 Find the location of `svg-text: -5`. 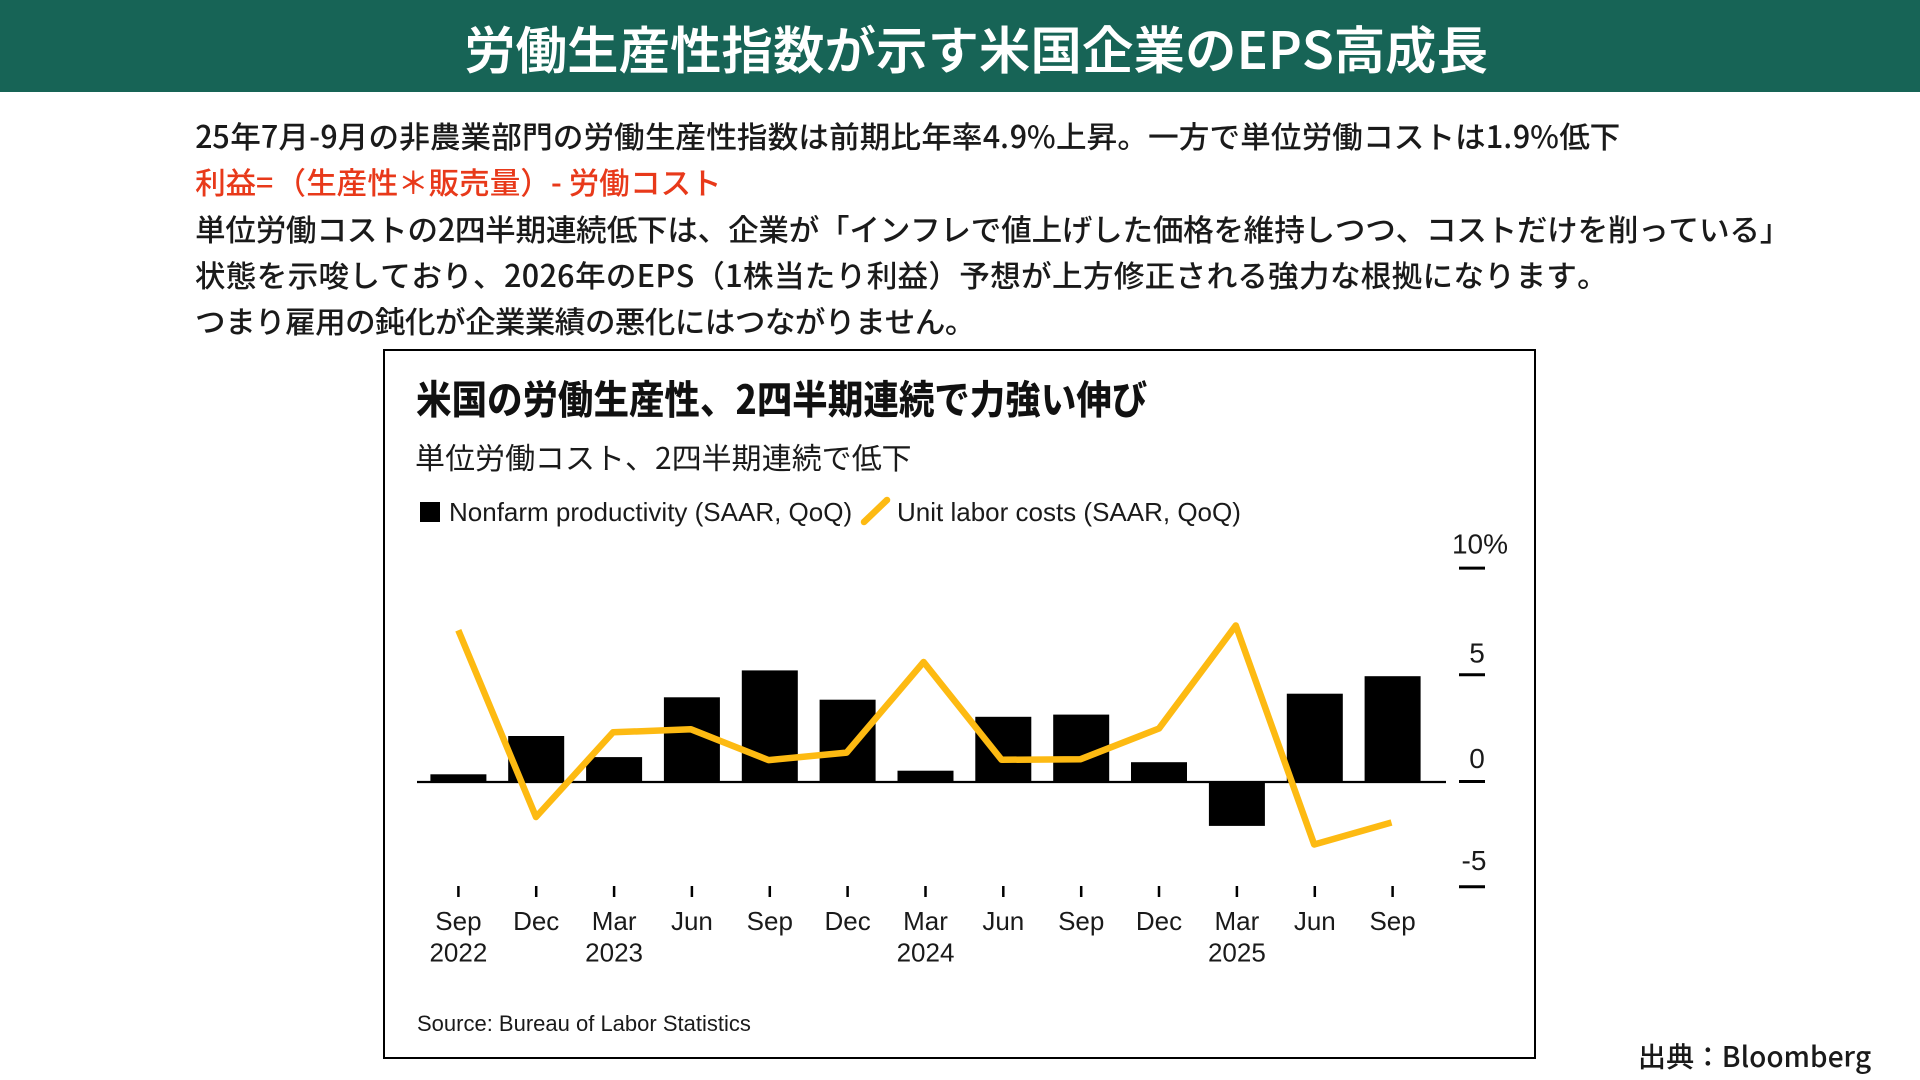

svg-text: -5 is located at coordinates (1474, 860).